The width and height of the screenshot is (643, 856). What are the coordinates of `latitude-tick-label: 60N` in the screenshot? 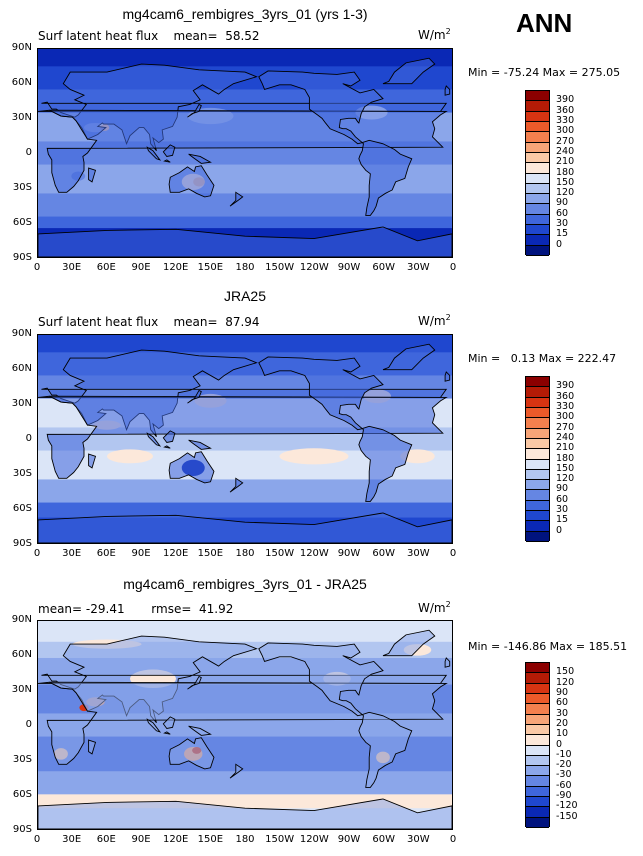 It's located at (21, 654).